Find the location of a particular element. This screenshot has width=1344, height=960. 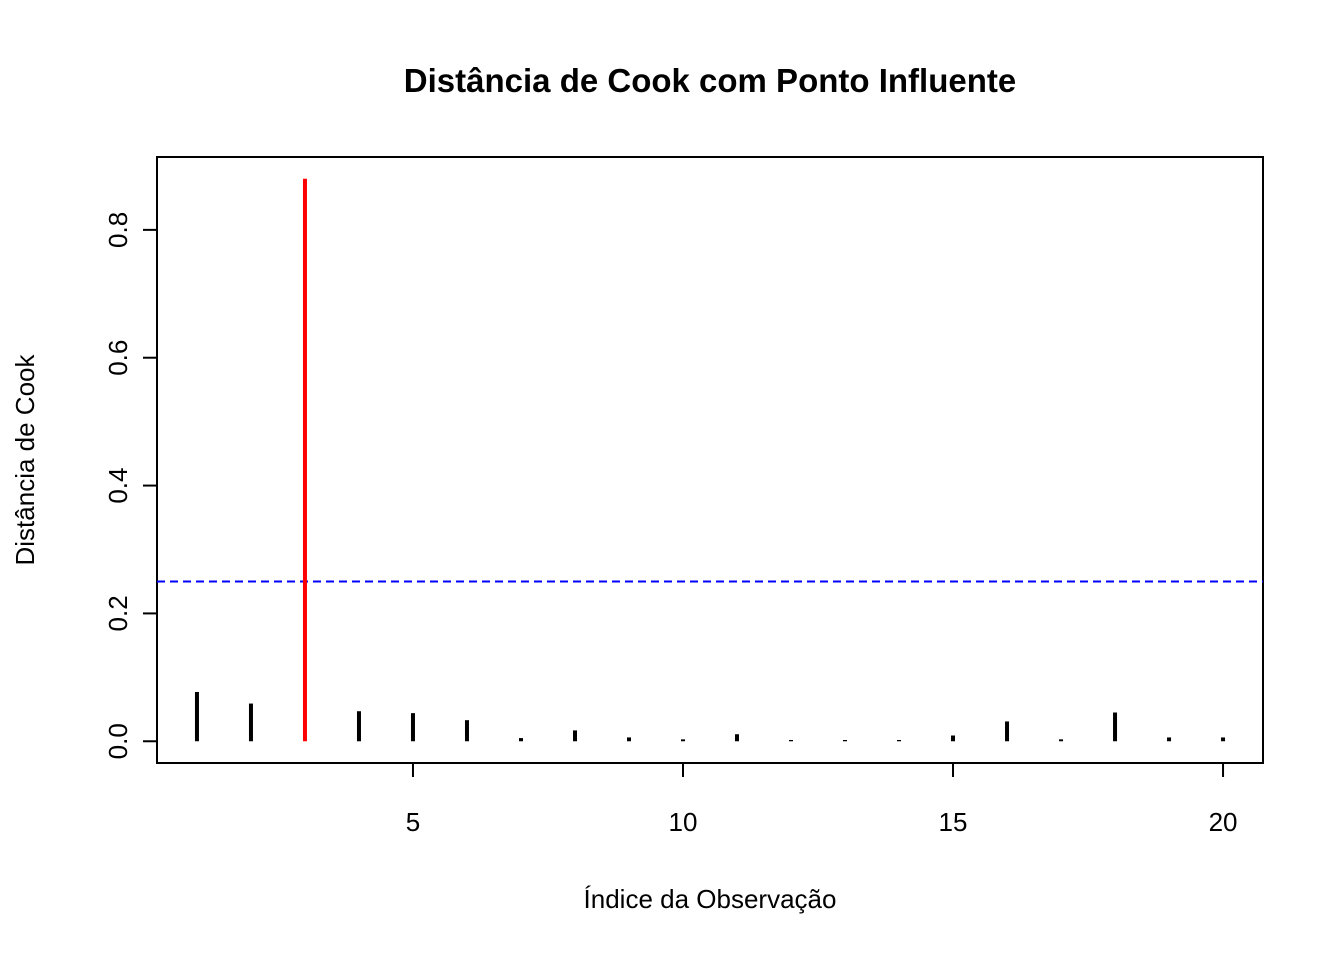

x-axis-label: Índice da Observação is located at coordinates (710, 899).